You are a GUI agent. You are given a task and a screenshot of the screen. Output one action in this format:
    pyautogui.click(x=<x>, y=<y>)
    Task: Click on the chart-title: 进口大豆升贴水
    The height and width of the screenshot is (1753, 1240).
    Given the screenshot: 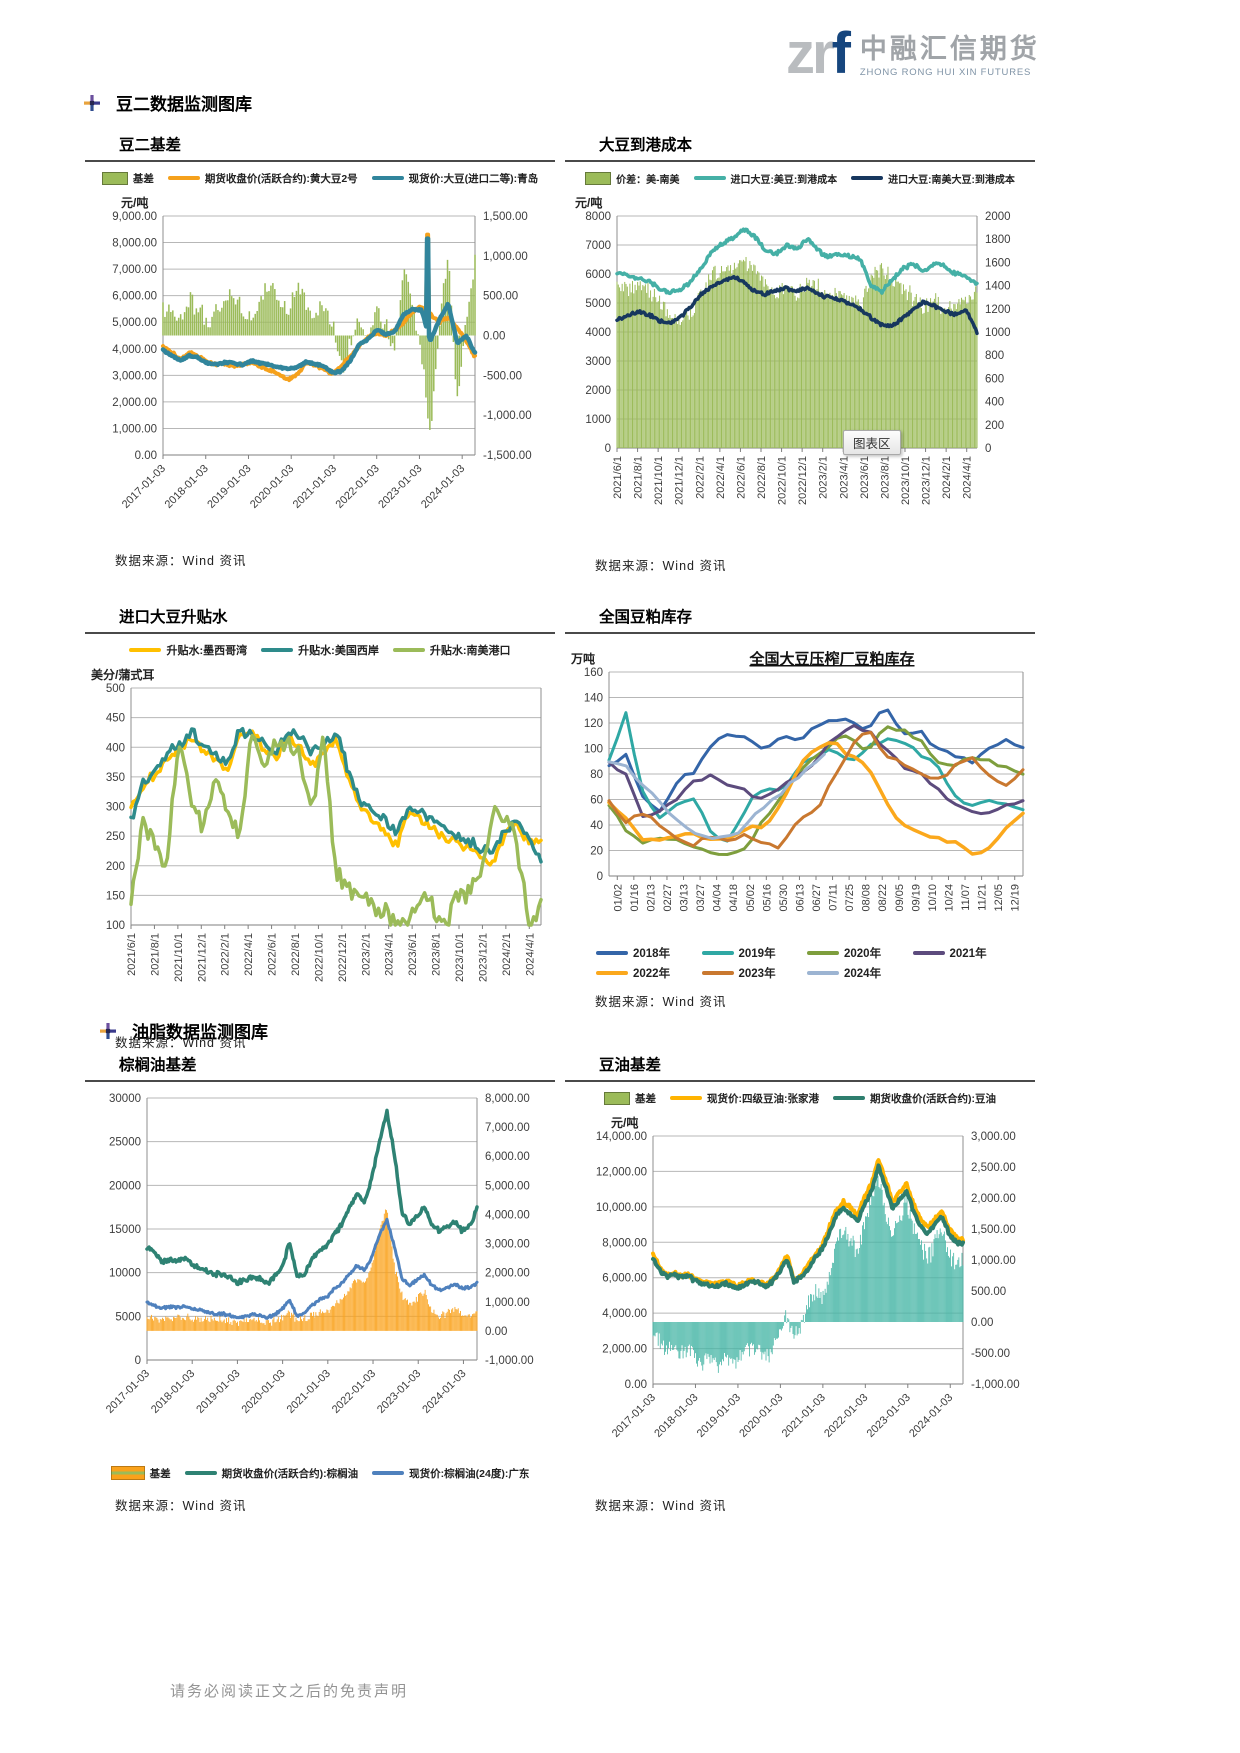 What is the action you would take?
    pyautogui.click(x=173, y=617)
    